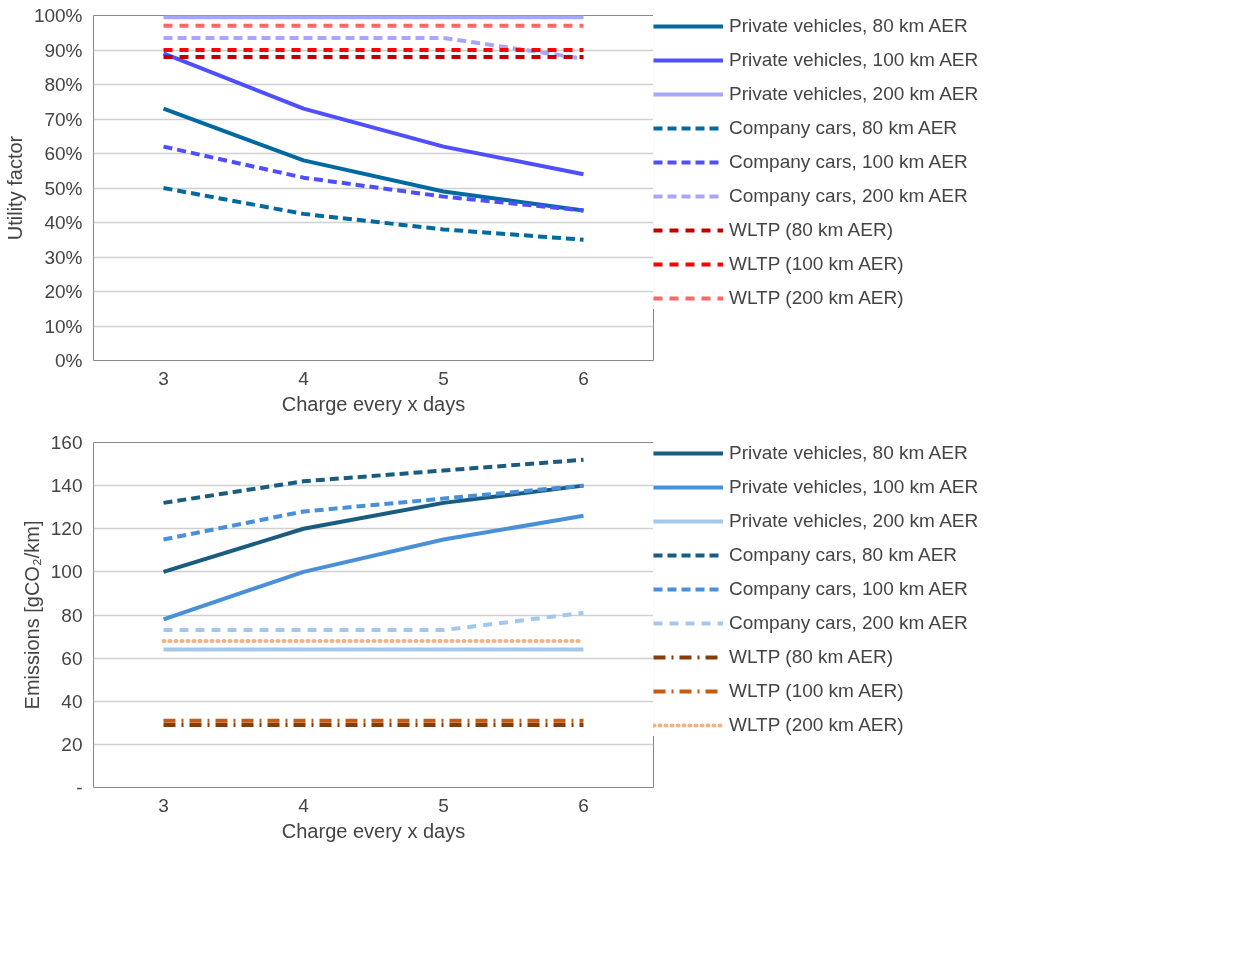  What do you see at coordinates (72, 701) in the screenshot?
I see `y-tick-label: 40` at bounding box center [72, 701].